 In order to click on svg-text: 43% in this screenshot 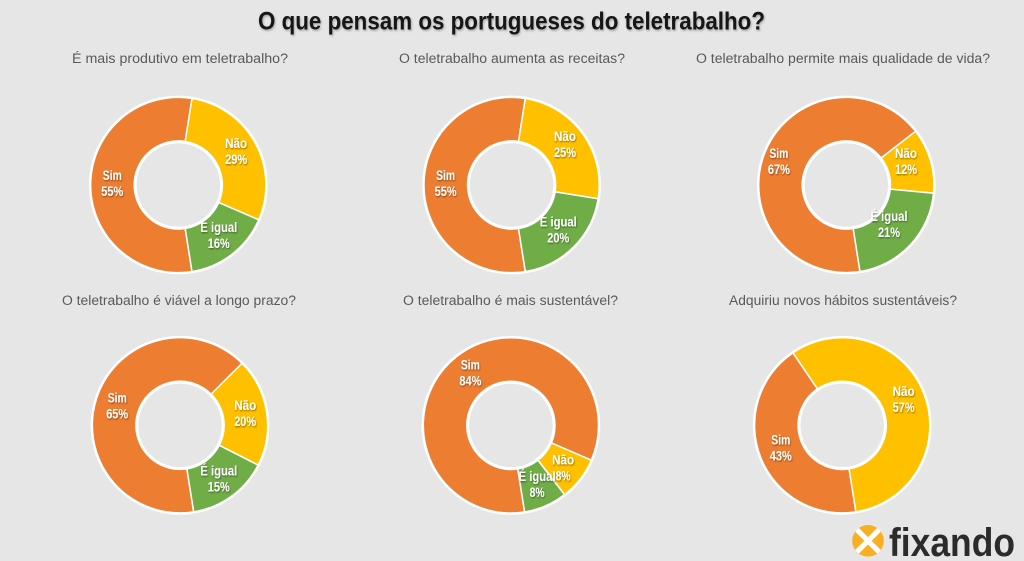, I will do `click(781, 456)`.